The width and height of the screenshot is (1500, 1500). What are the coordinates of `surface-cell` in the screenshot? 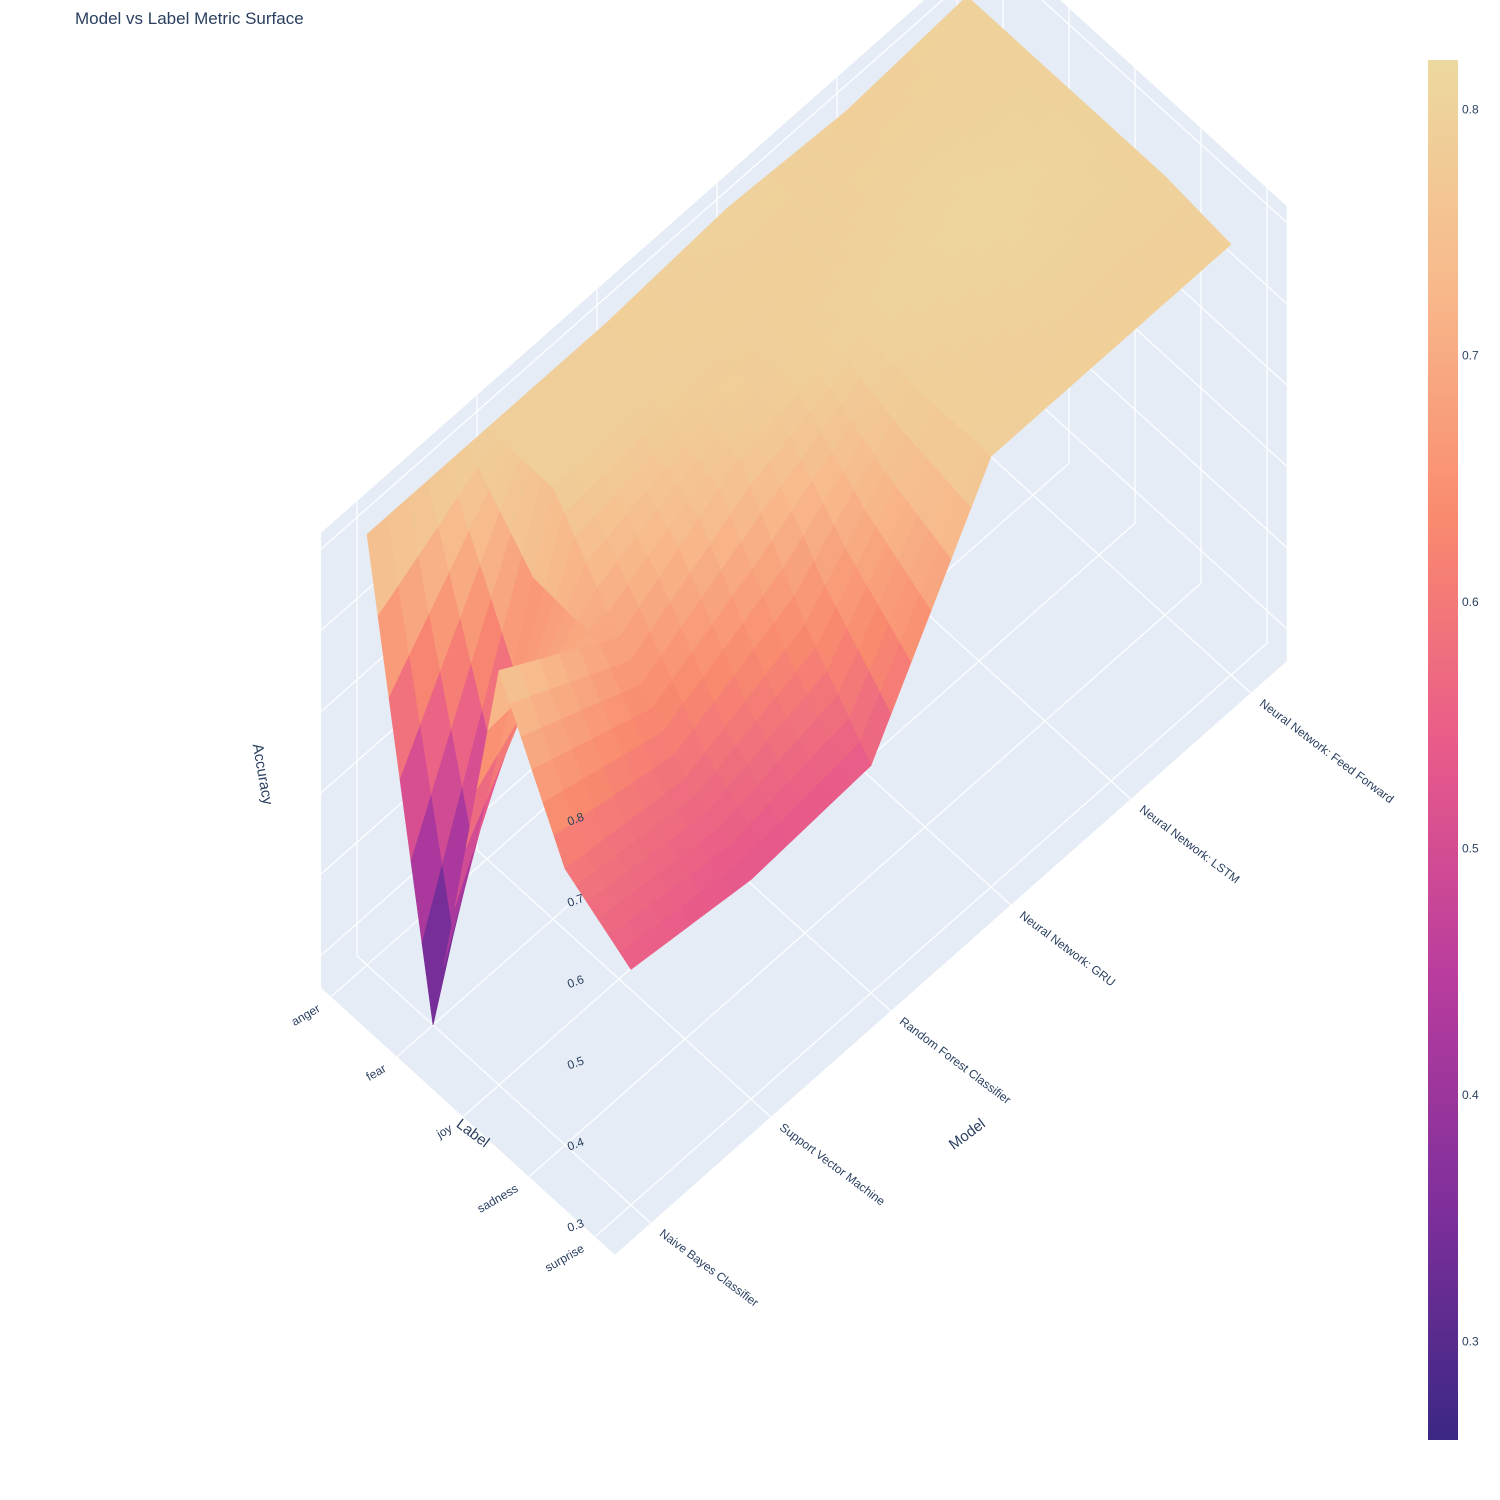 It's located at (635, 953).